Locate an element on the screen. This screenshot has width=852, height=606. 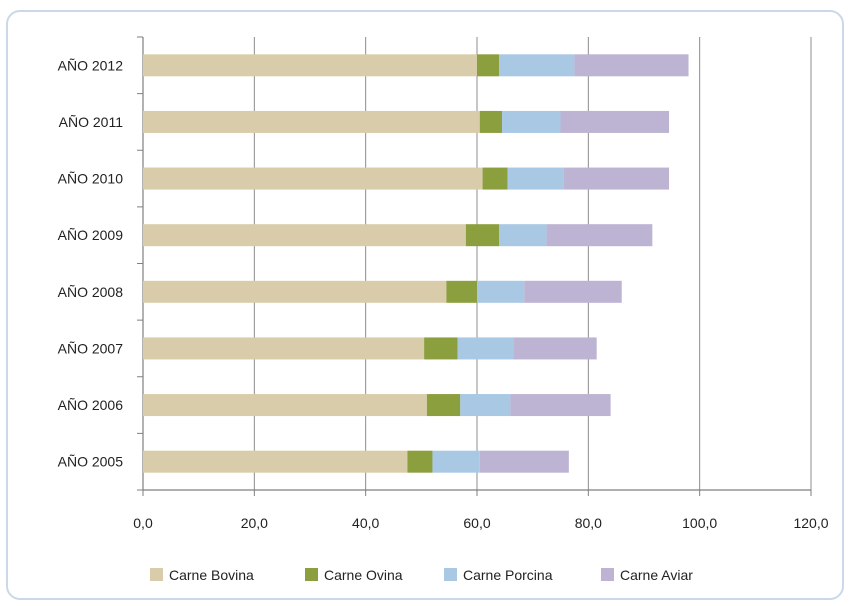
x-tick-label: 80,0 is located at coordinates (588, 523).